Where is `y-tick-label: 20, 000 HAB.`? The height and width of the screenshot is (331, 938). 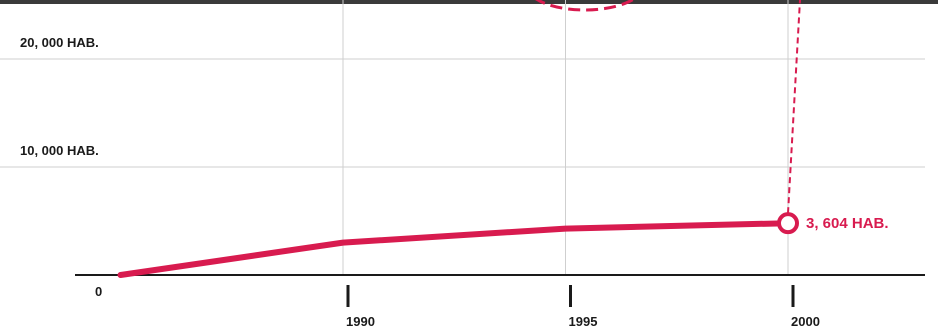
y-tick-label: 20, 000 HAB. is located at coordinates (59, 42).